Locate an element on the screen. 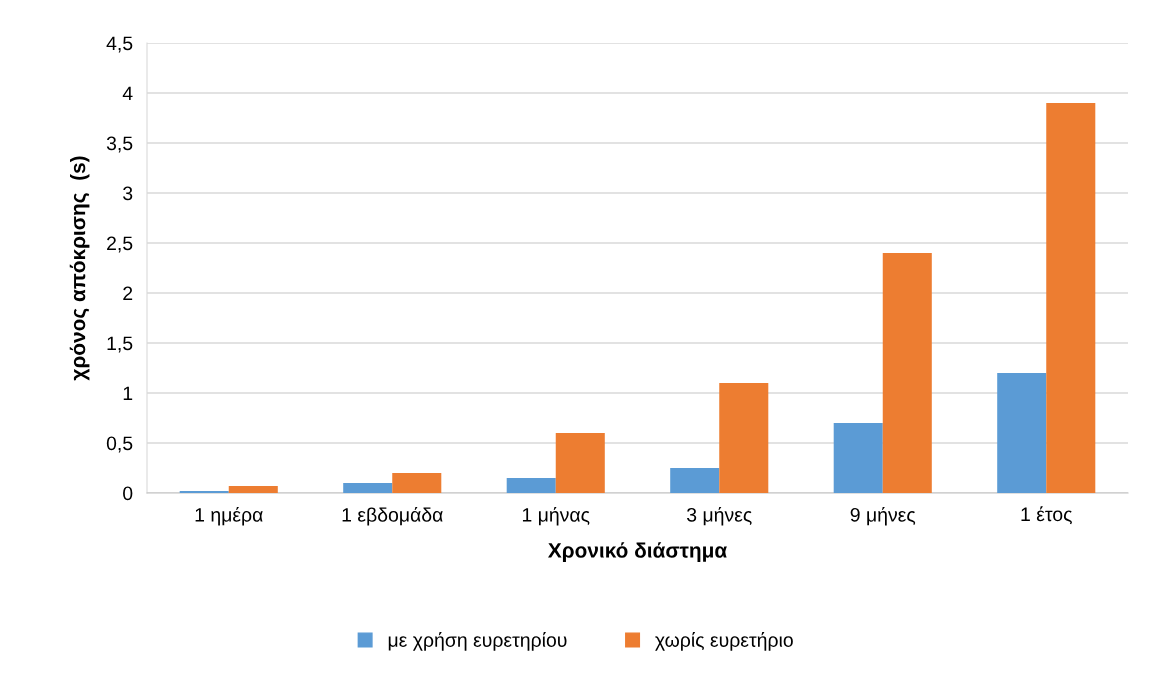 This screenshot has width=1152, height=675. y-tick-label: 3,5 is located at coordinates (119, 144).